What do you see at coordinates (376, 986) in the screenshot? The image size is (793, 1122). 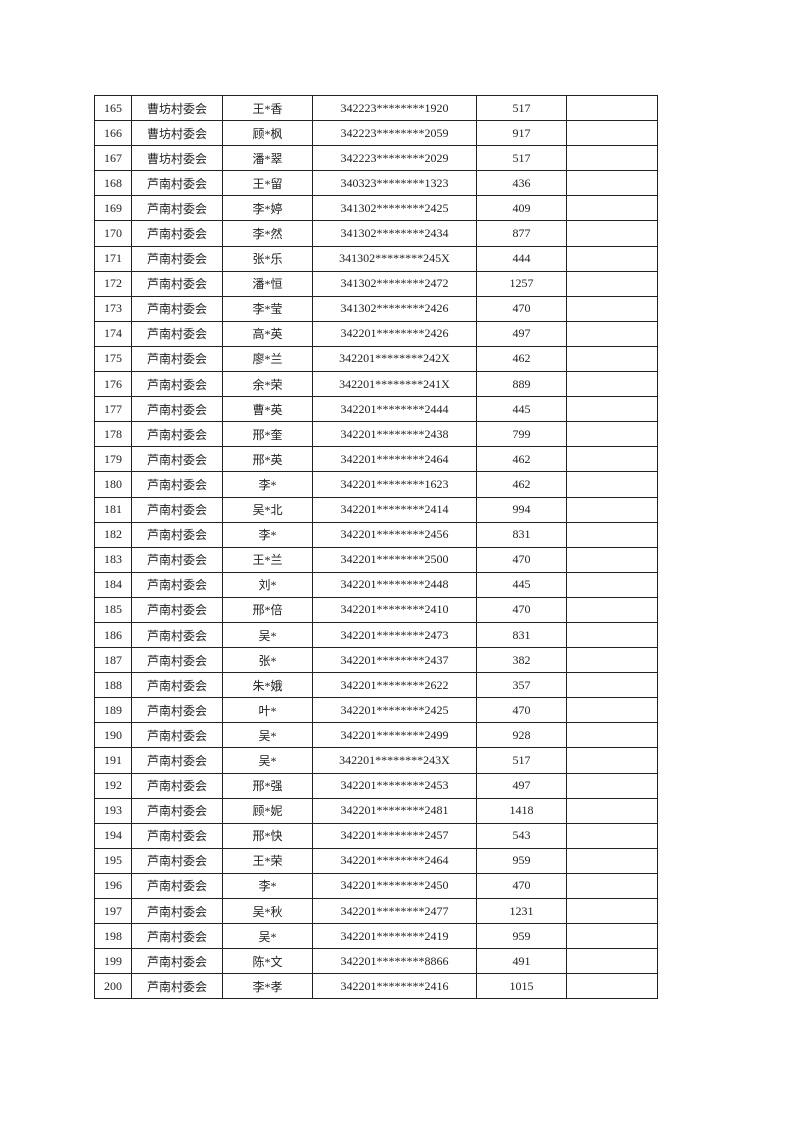 I see `table-row: 200 芦南村委会 李*孝 342201********2416 1015` at bounding box center [376, 986].